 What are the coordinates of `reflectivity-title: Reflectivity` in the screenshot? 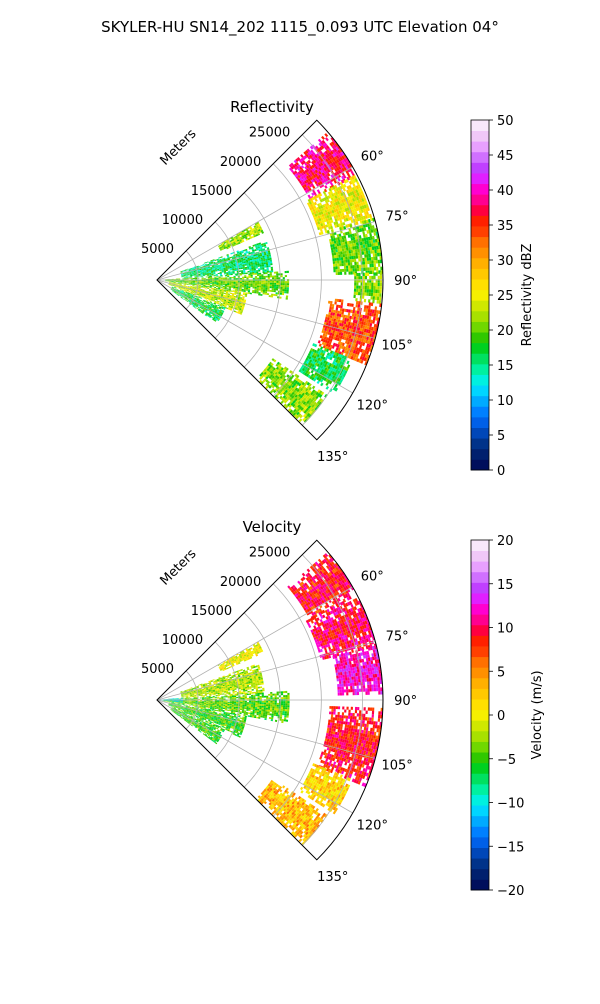 It's located at (272, 107).